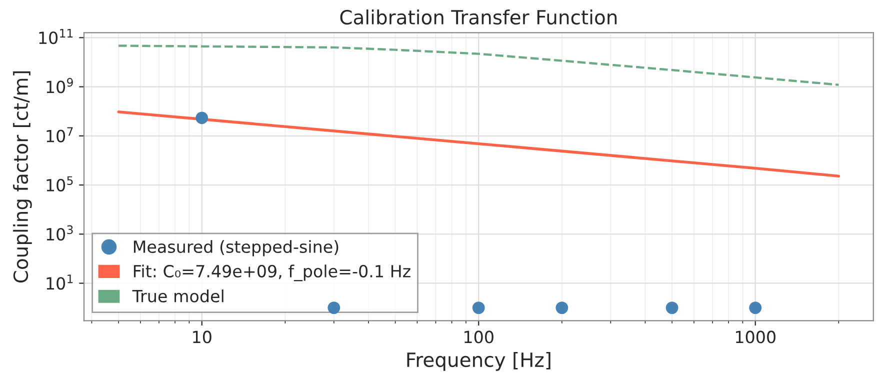  What do you see at coordinates (236, 248) in the screenshot?
I see `legend-label: Measured (stepped-sine)` at bounding box center [236, 248].